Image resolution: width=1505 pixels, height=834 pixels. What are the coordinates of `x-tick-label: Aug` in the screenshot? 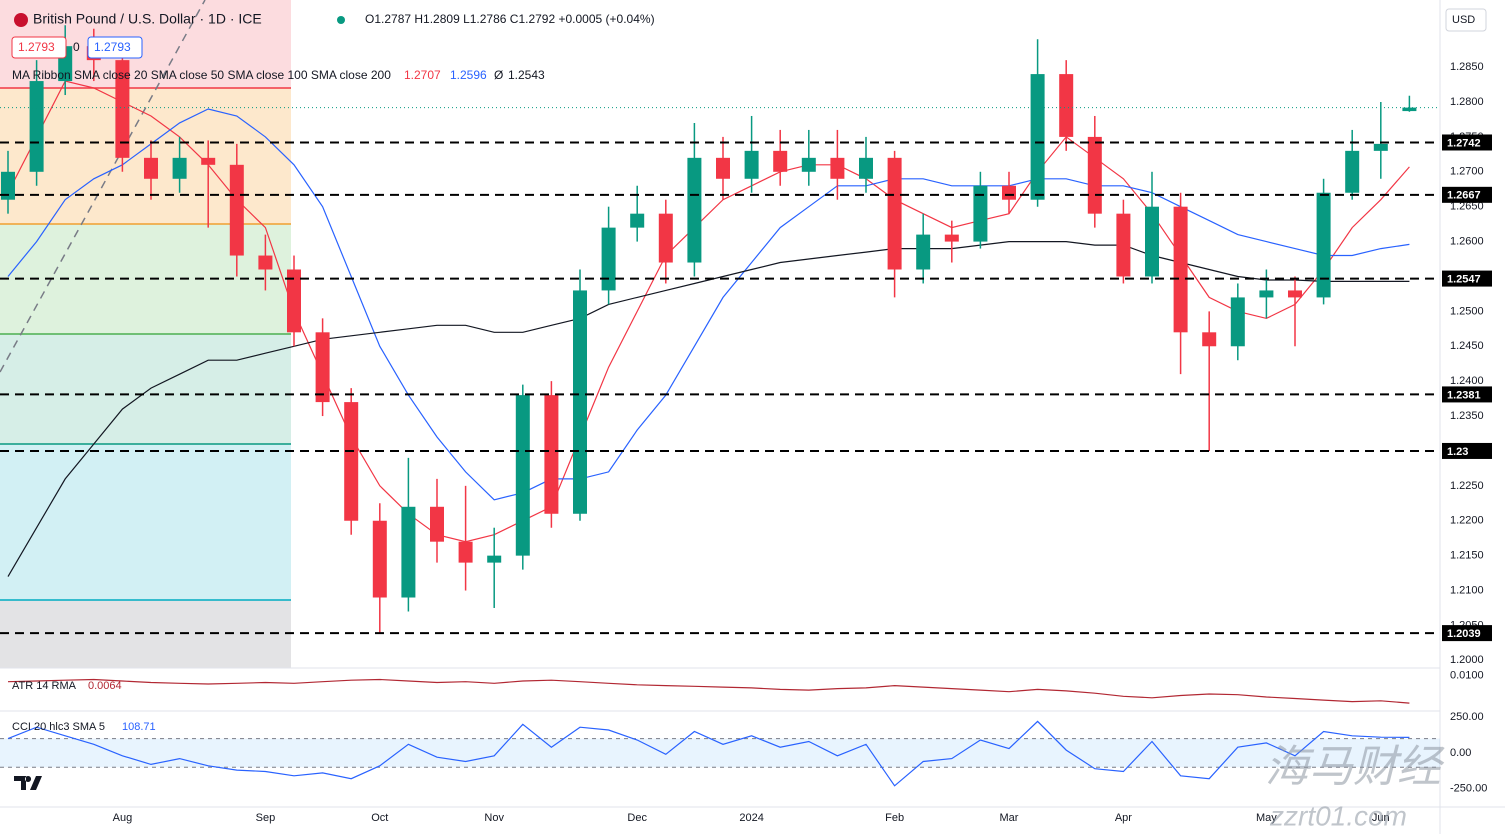 It's located at (123, 818).